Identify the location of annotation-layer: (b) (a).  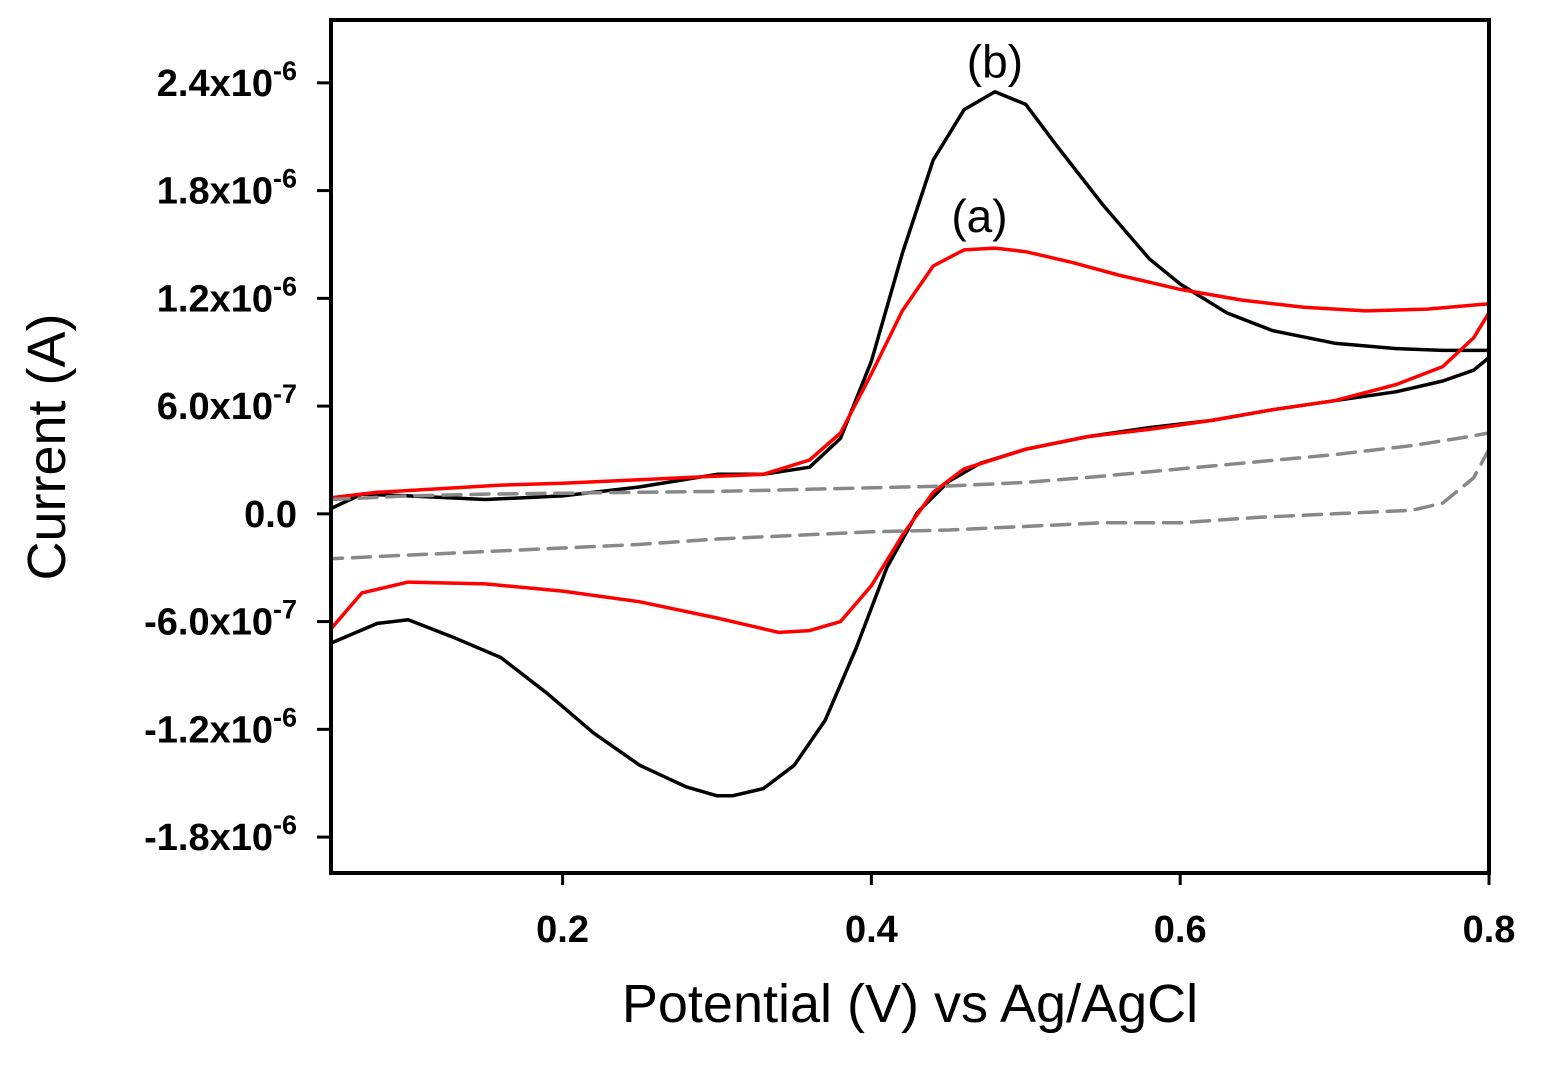
(987, 138).